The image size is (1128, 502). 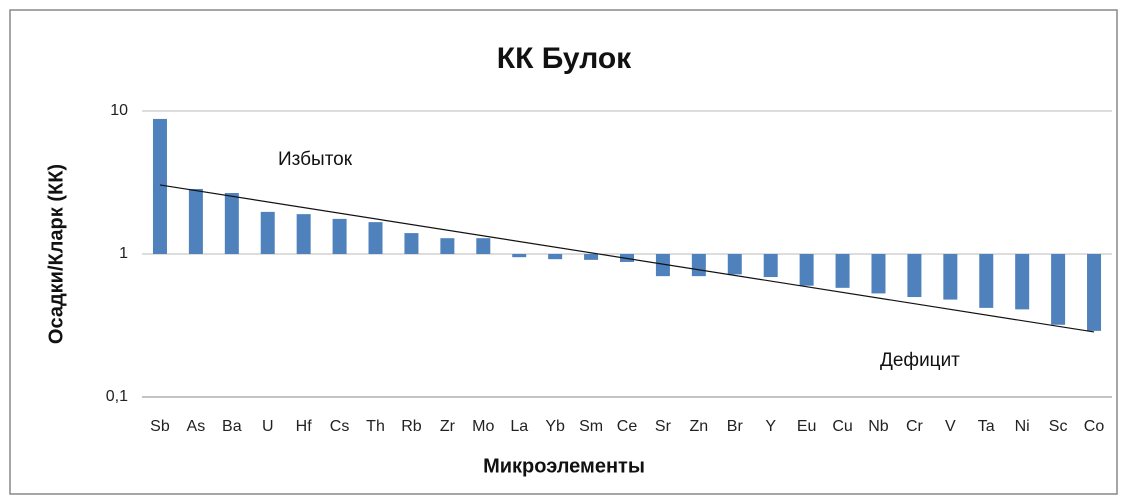 What do you see at coordinates (735, 426) in the screenshot?
I see `x-tick-label: Br` at bounding box center [735, 426].